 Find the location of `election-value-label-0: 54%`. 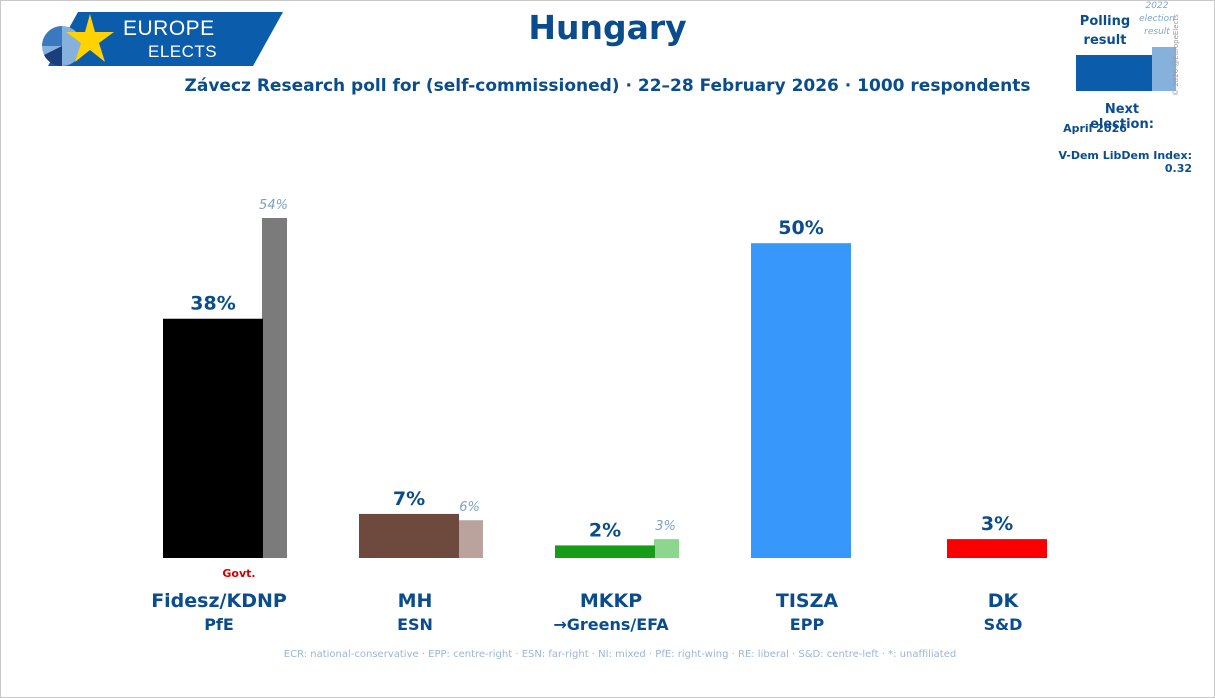

election-value-label-0: 54% is located at coordinates (273, 205).